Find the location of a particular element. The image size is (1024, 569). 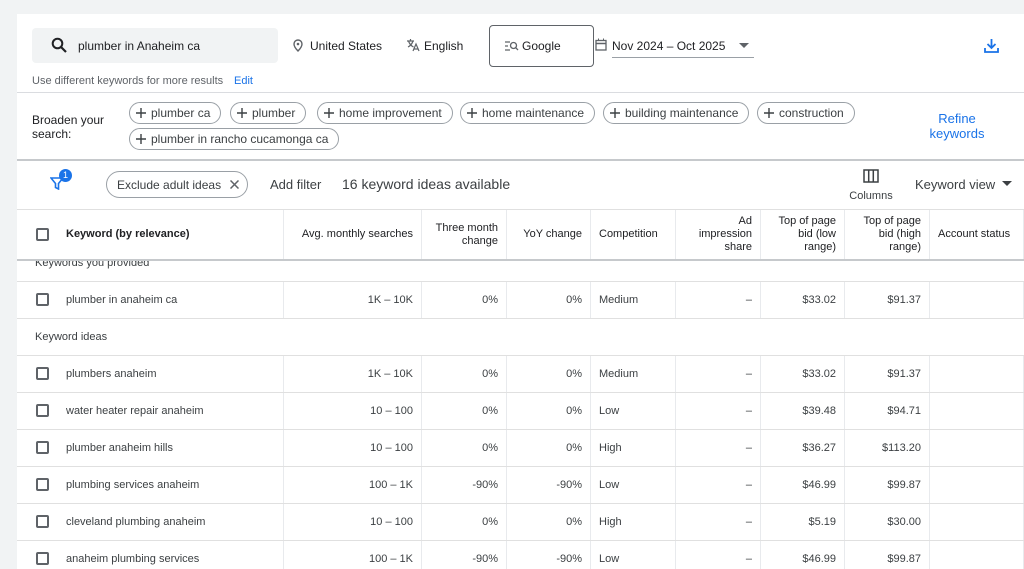

metric: Low is located at coordinates (609, 485).